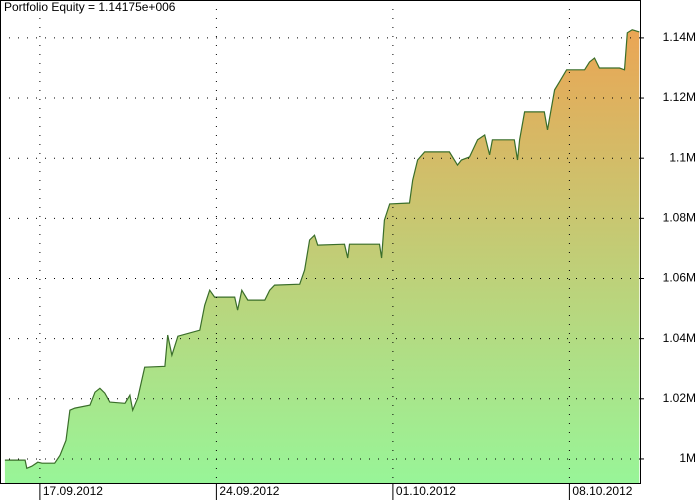 The image size is (700, 500). What do you see at coordinates (90, 7) in the screenshot?
I see `chart-title: Portfolio Equity = 1.14175e+006` at bounding box center [90, 7].